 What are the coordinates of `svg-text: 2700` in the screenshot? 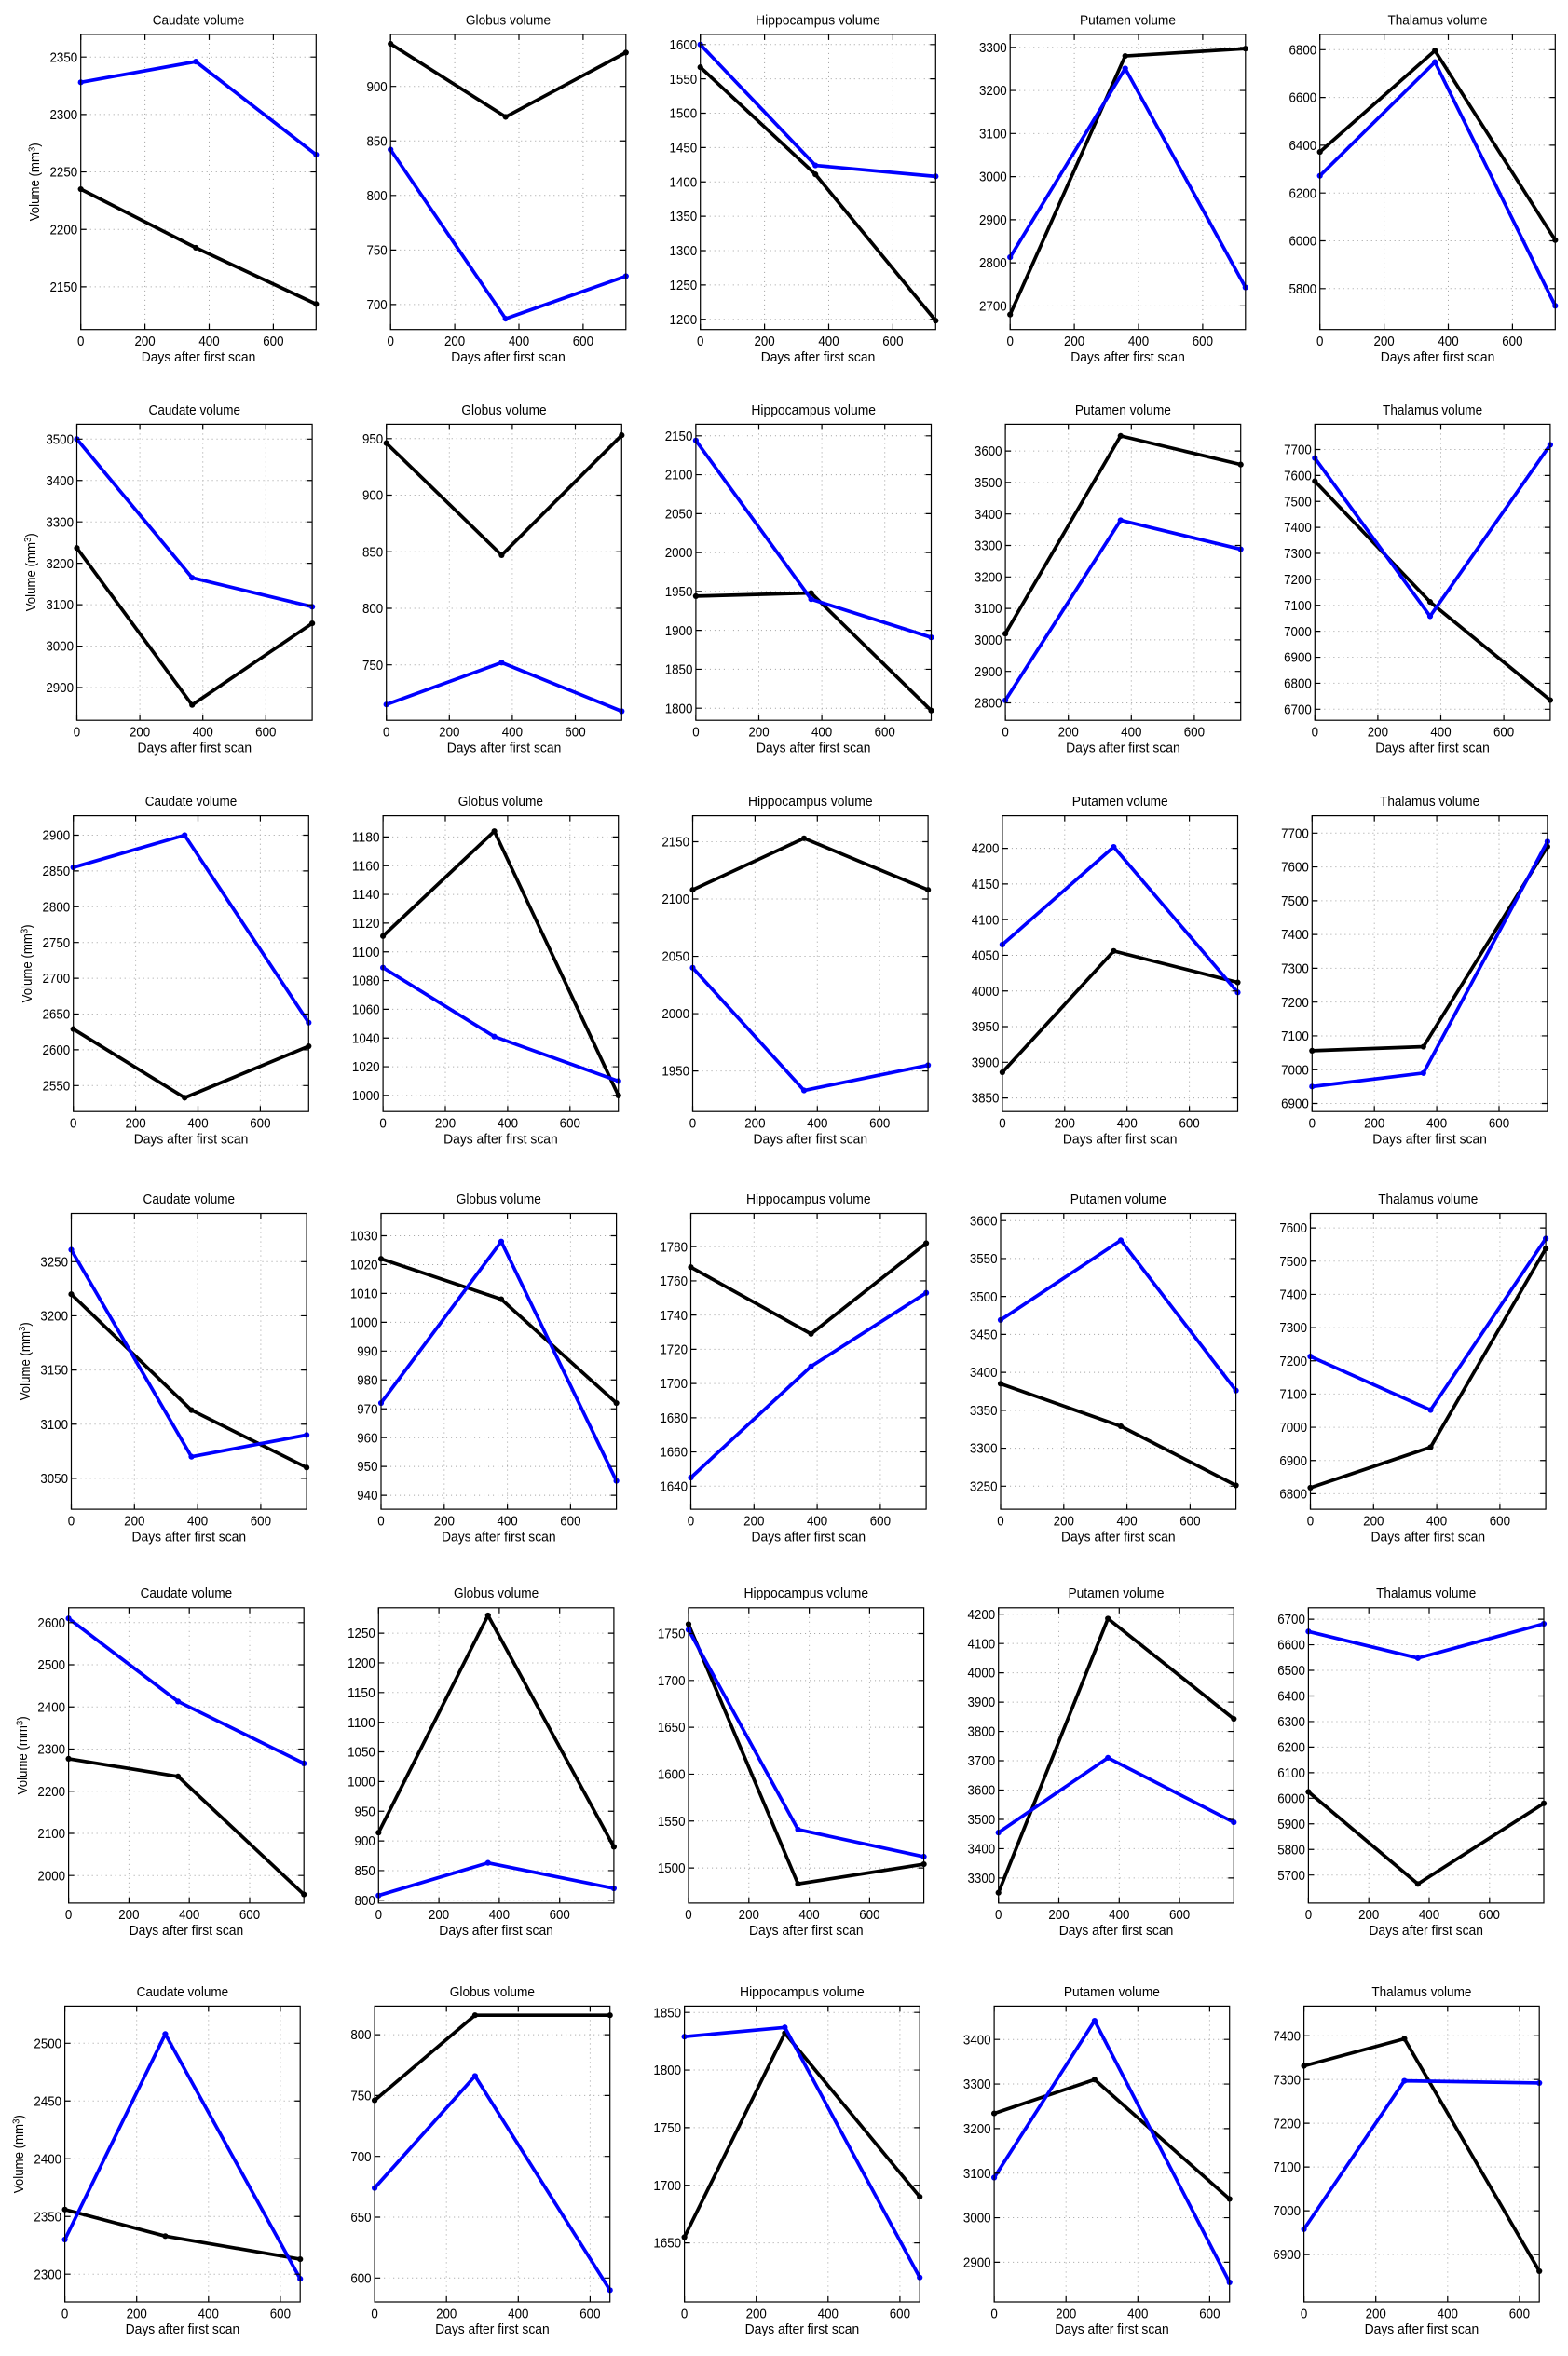 It's located at (57, 980).